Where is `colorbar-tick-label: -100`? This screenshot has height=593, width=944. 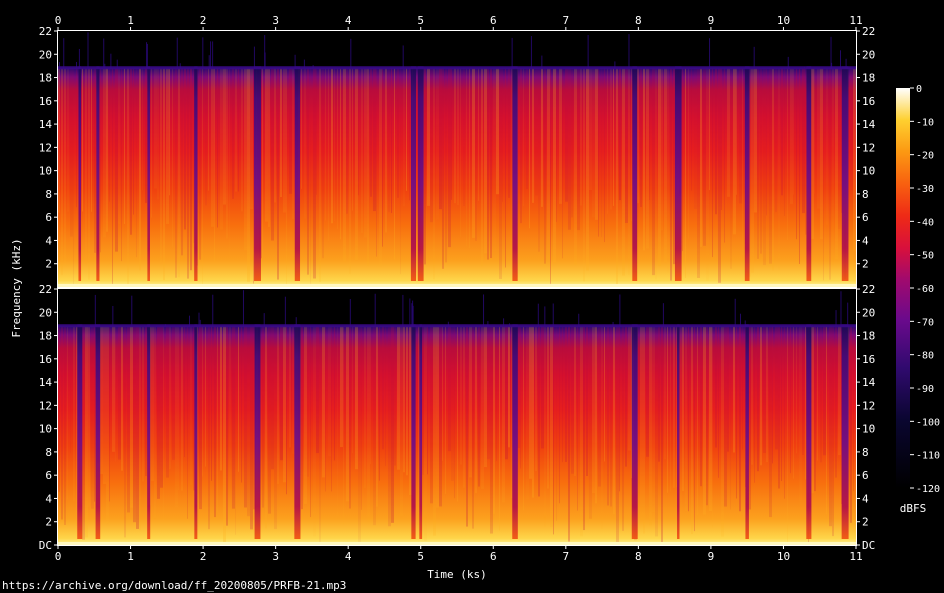 colorbar-tick-label: -100 is located at coordinates (928, 422).